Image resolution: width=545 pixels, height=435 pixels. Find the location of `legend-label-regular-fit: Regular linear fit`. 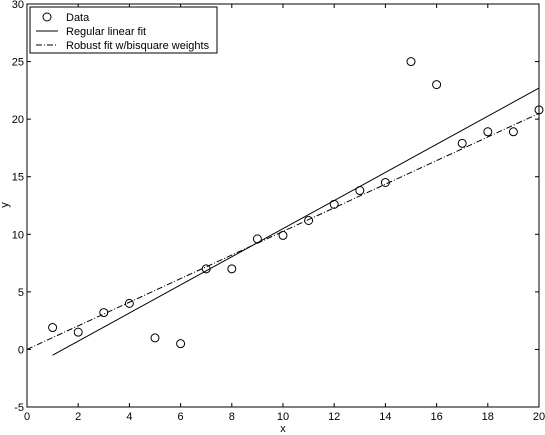

legend-label-regular-fit: Regular linear fit is located at coordinates (106, 32).